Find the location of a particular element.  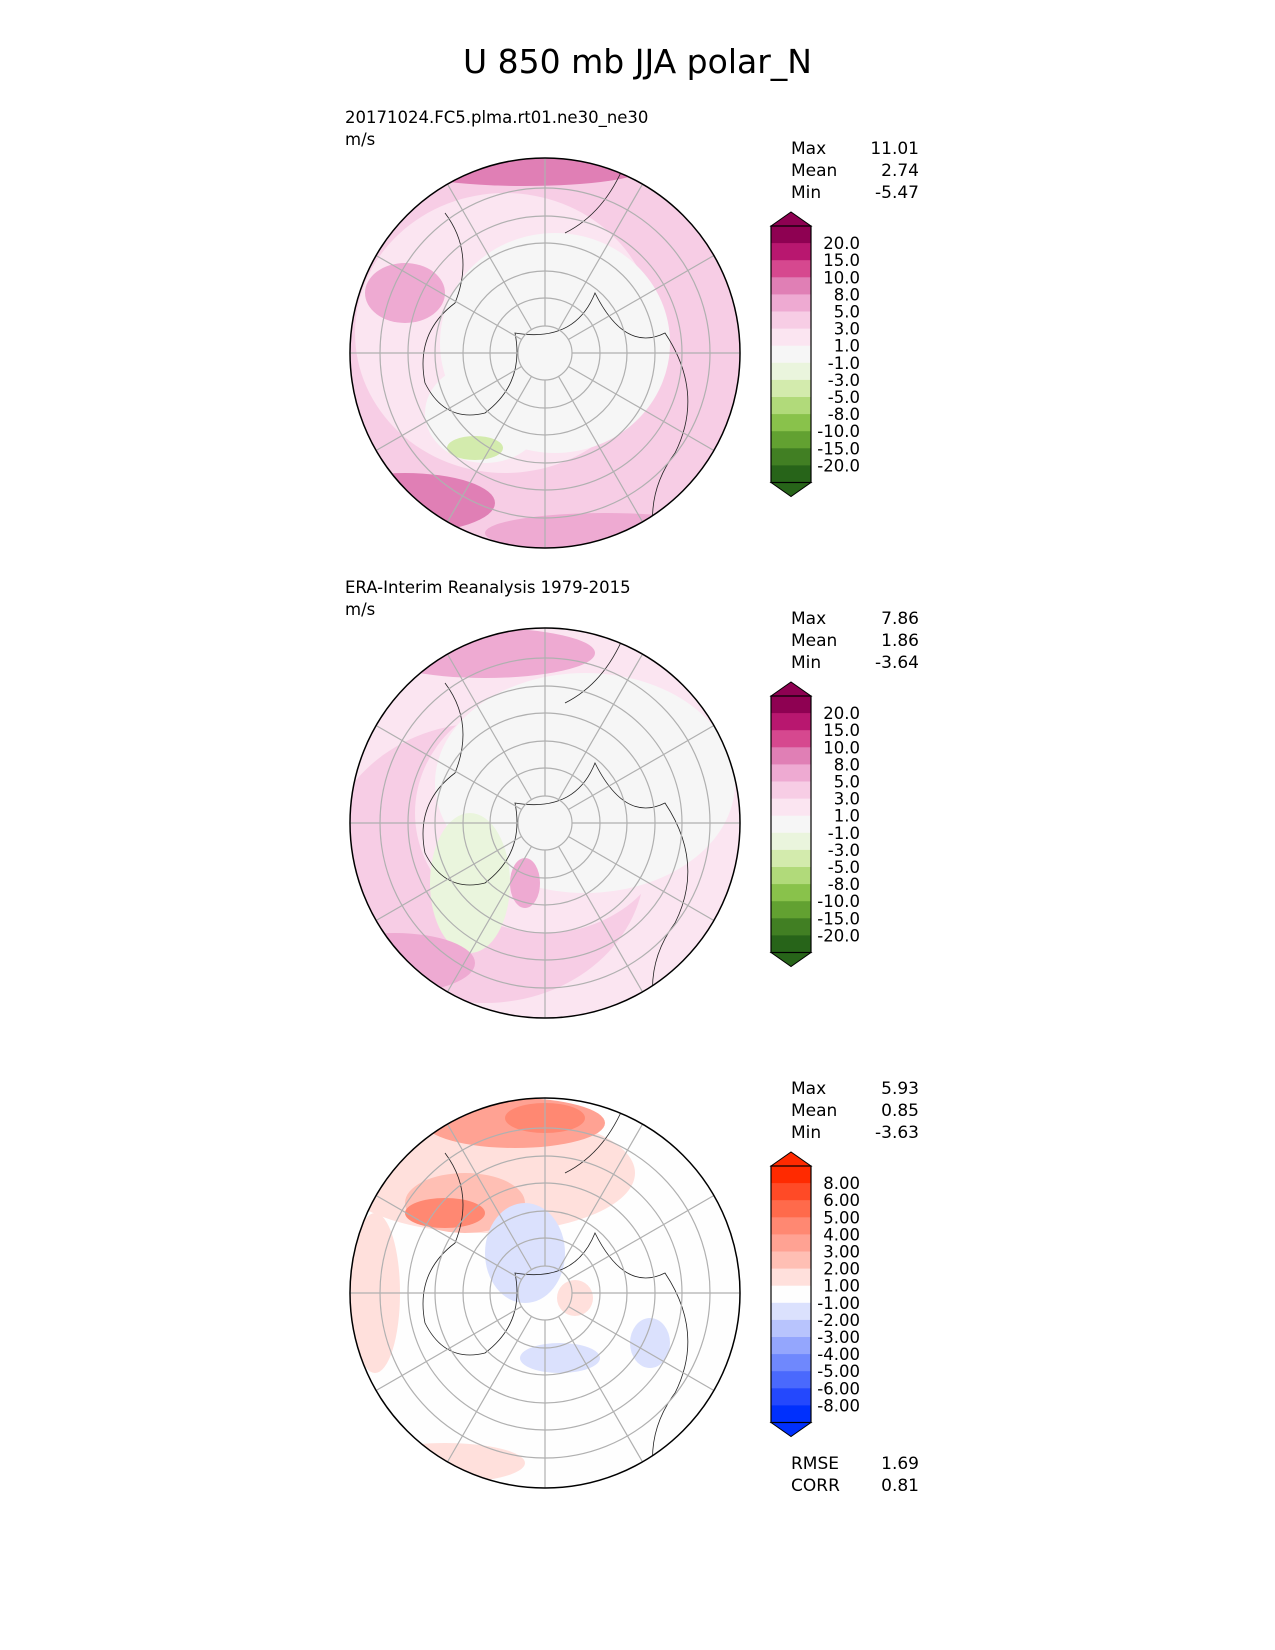

colorbar-tick-label: -8.0 is located at coordinates (844, 884).